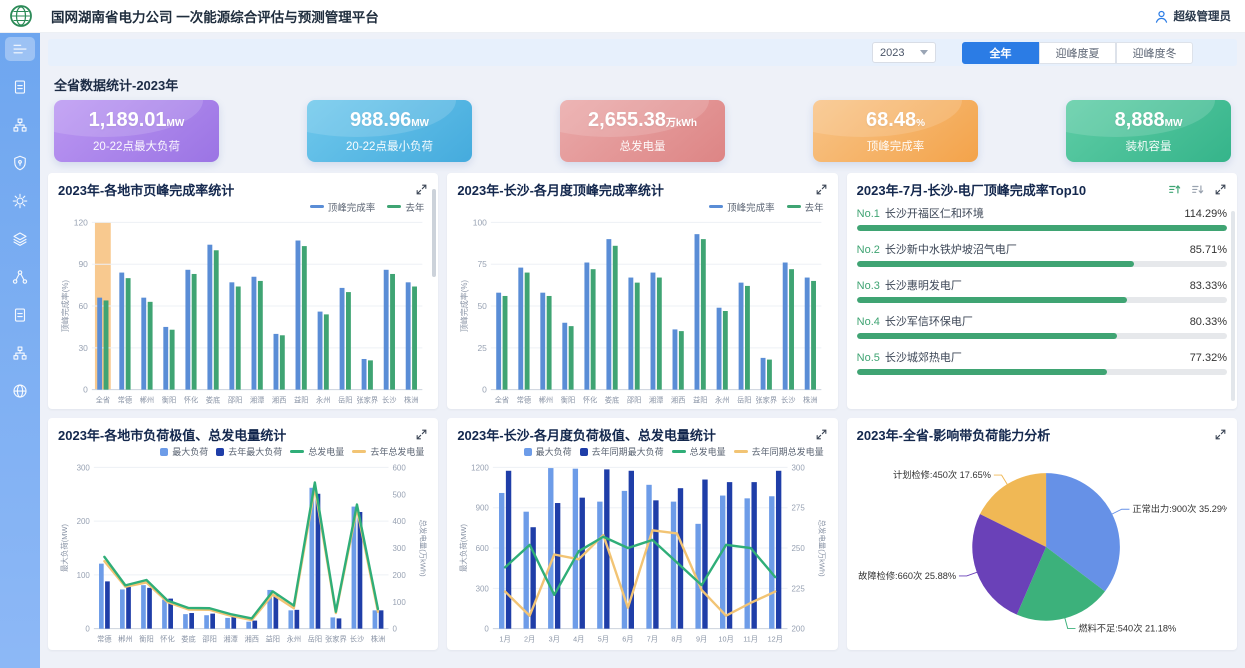 The height and width of the screenshot is (668, 1245). I want to click on user-menu: 超级管理员, so click(1193, 16).